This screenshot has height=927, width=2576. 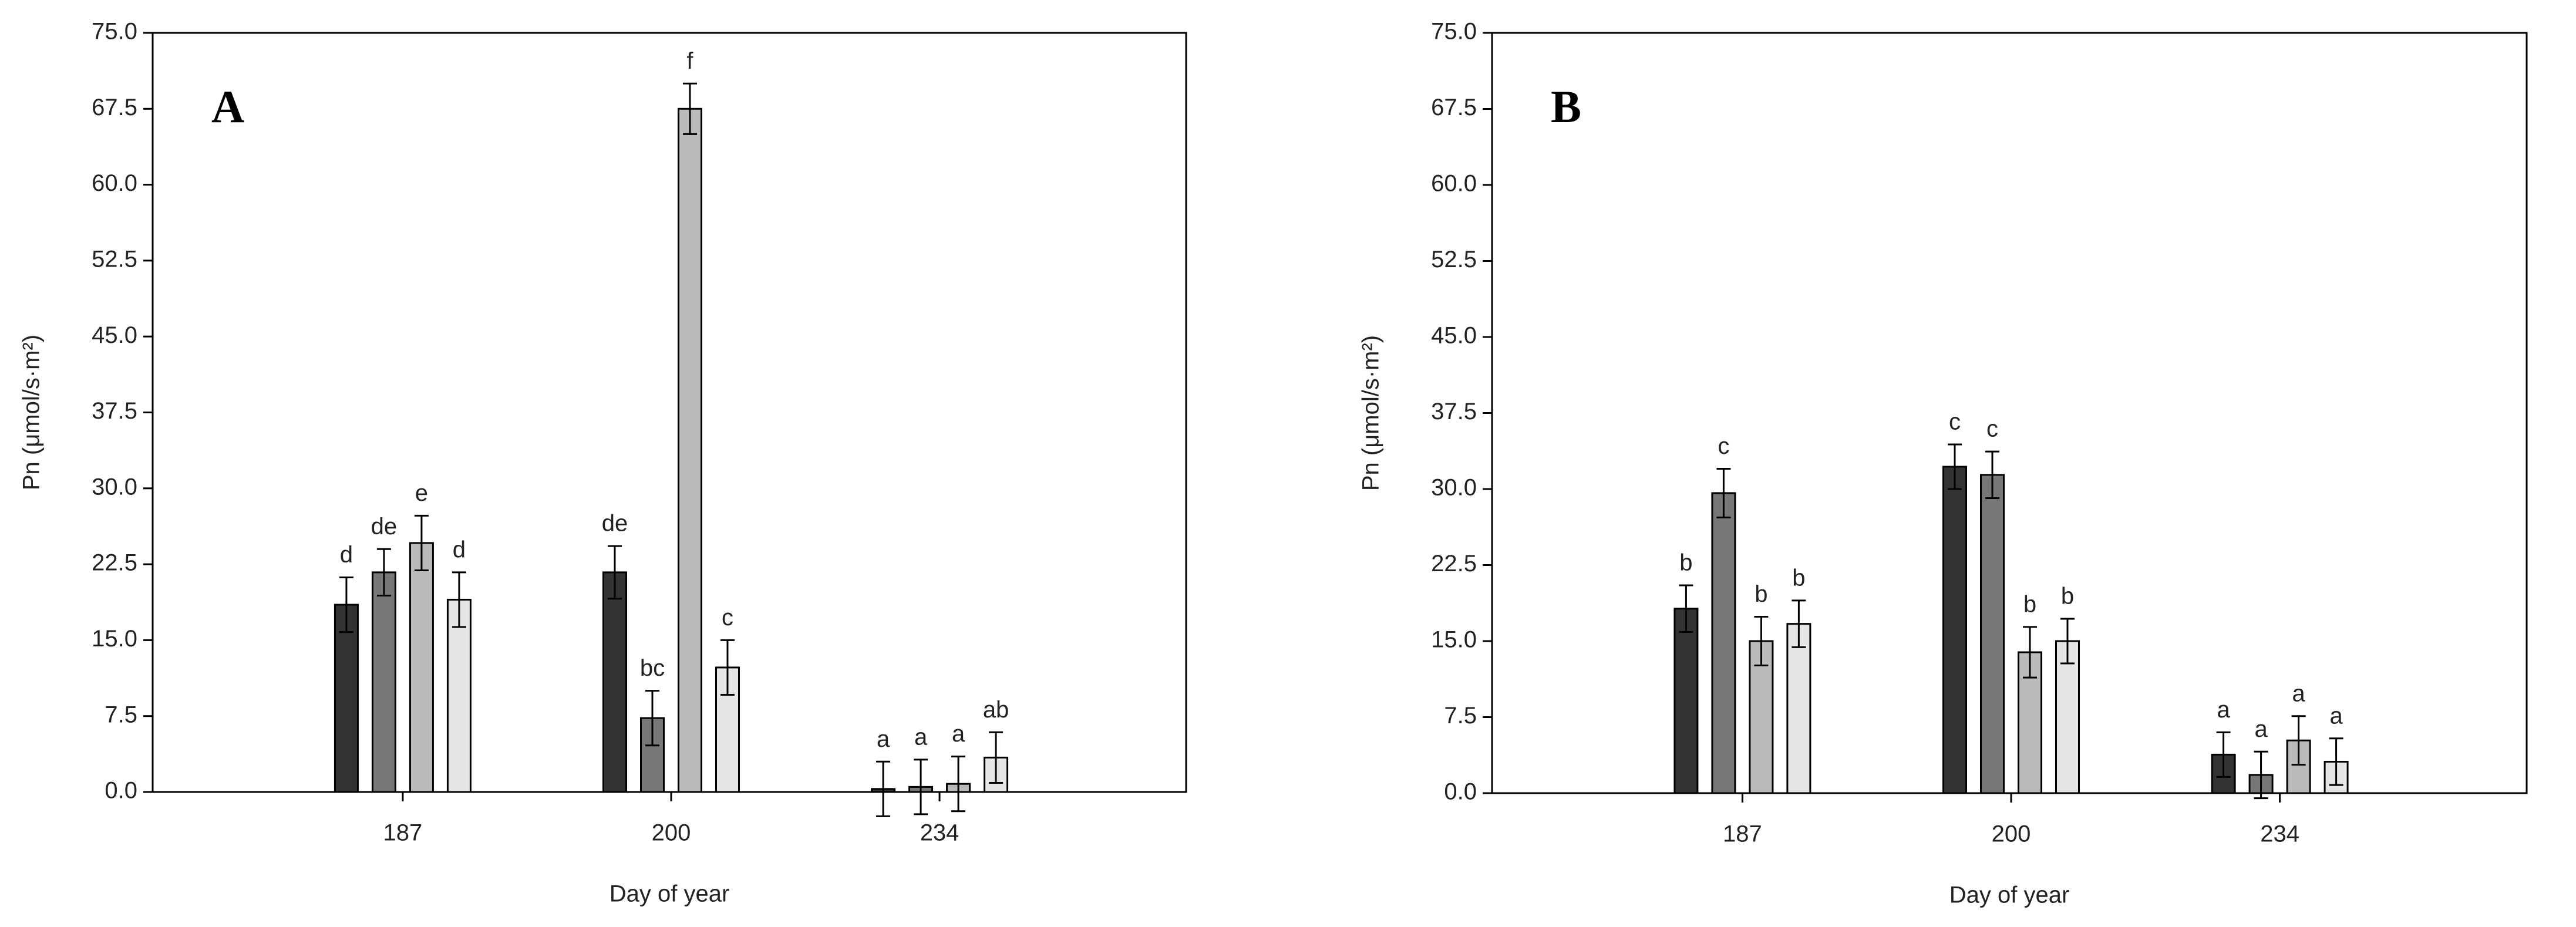 I want to click on significance-letter: f, so click(x=689, y=61).